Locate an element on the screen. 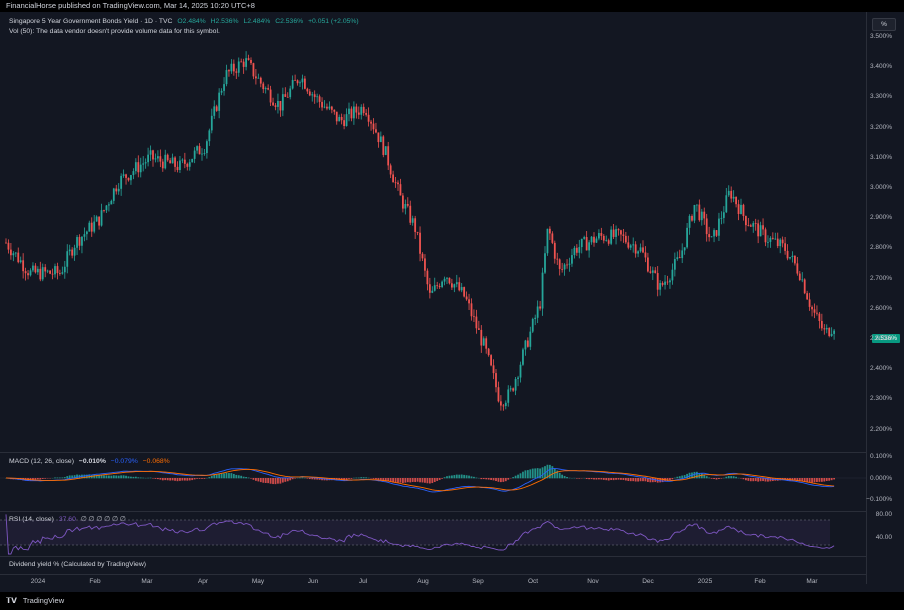 The image size is (904, 610). macd-label: MACD (12, 26, close) is located at coordinates (41, 461).